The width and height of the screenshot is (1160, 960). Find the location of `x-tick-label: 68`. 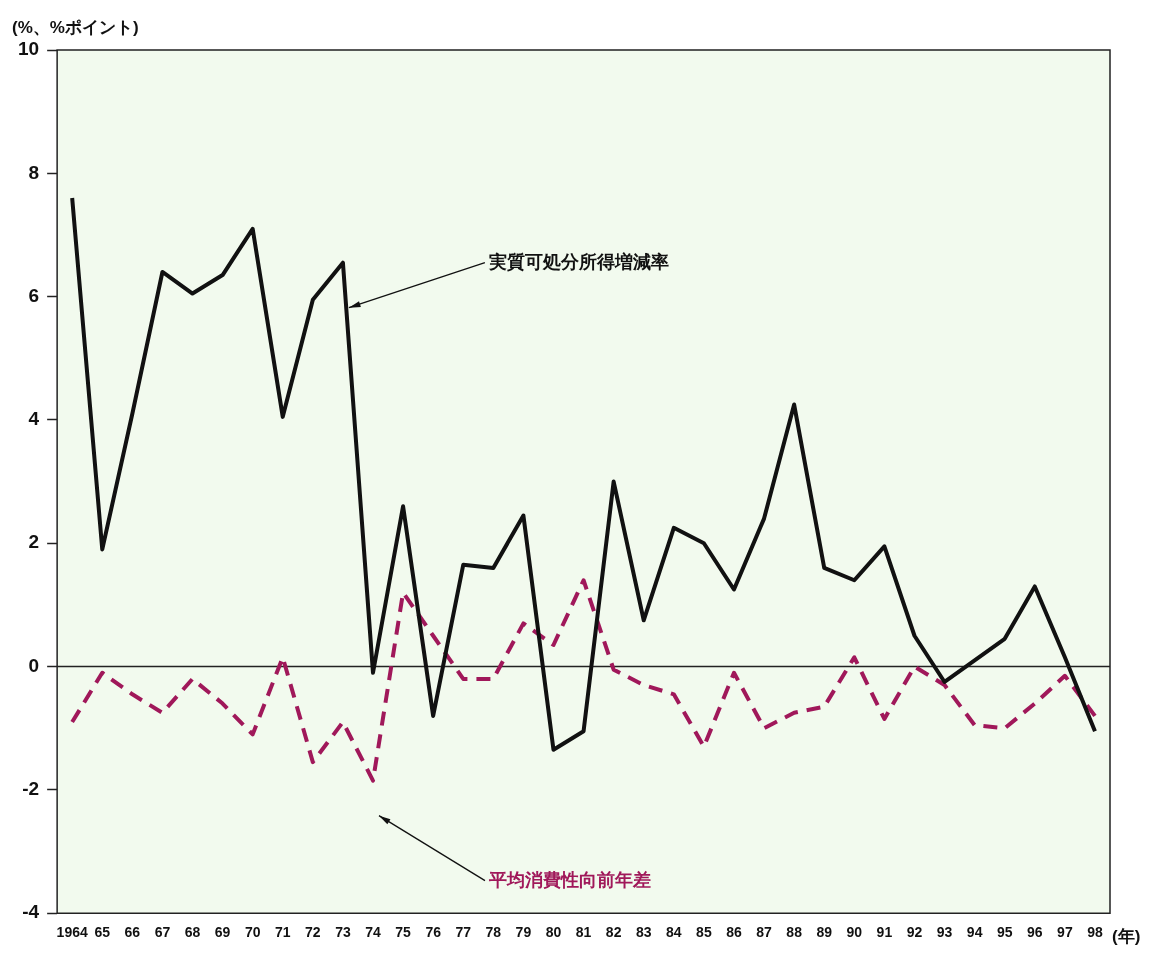

x-tick-label: 68 is located at coordinates (192, 932).